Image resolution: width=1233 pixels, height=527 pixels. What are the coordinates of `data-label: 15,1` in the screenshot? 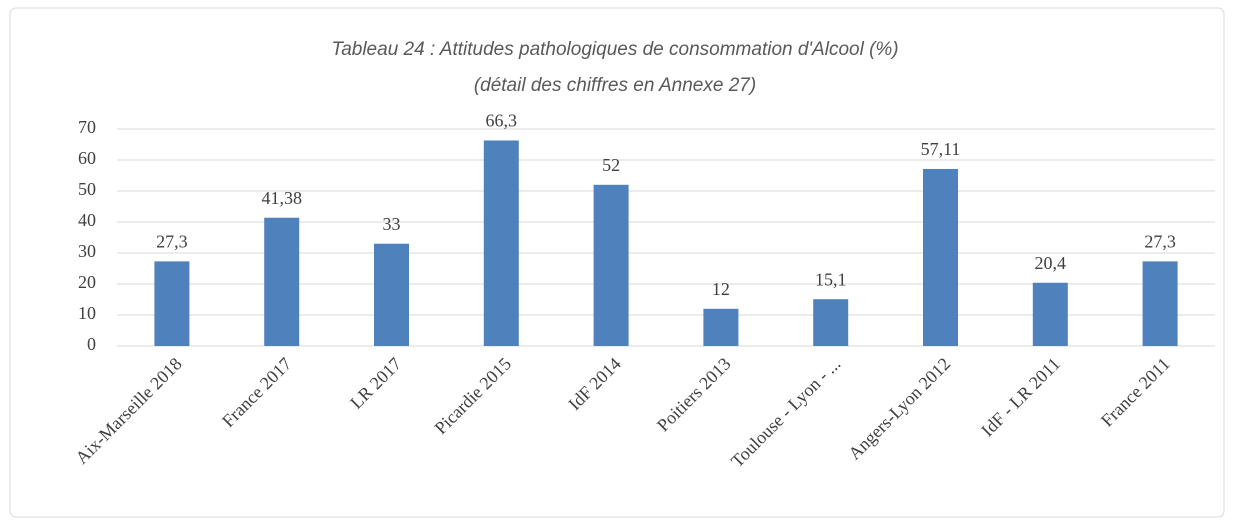 It's located at (831, 279).